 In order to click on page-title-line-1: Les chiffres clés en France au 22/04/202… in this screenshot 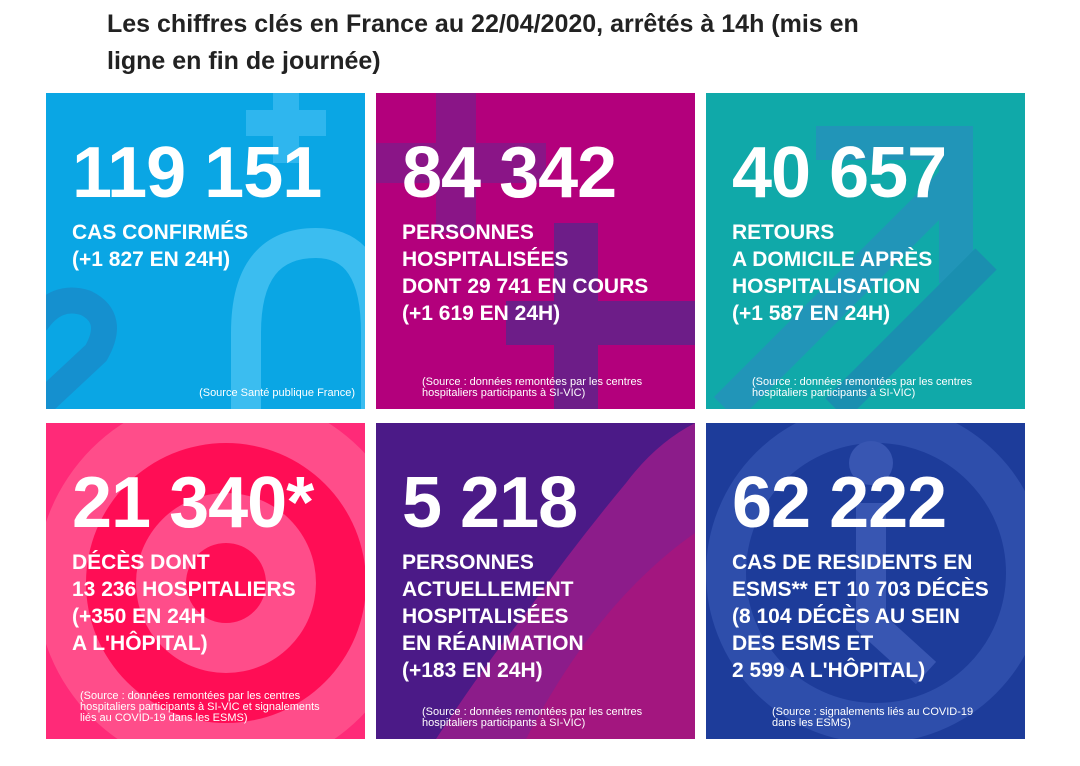, I will do `click(483, 24)`.